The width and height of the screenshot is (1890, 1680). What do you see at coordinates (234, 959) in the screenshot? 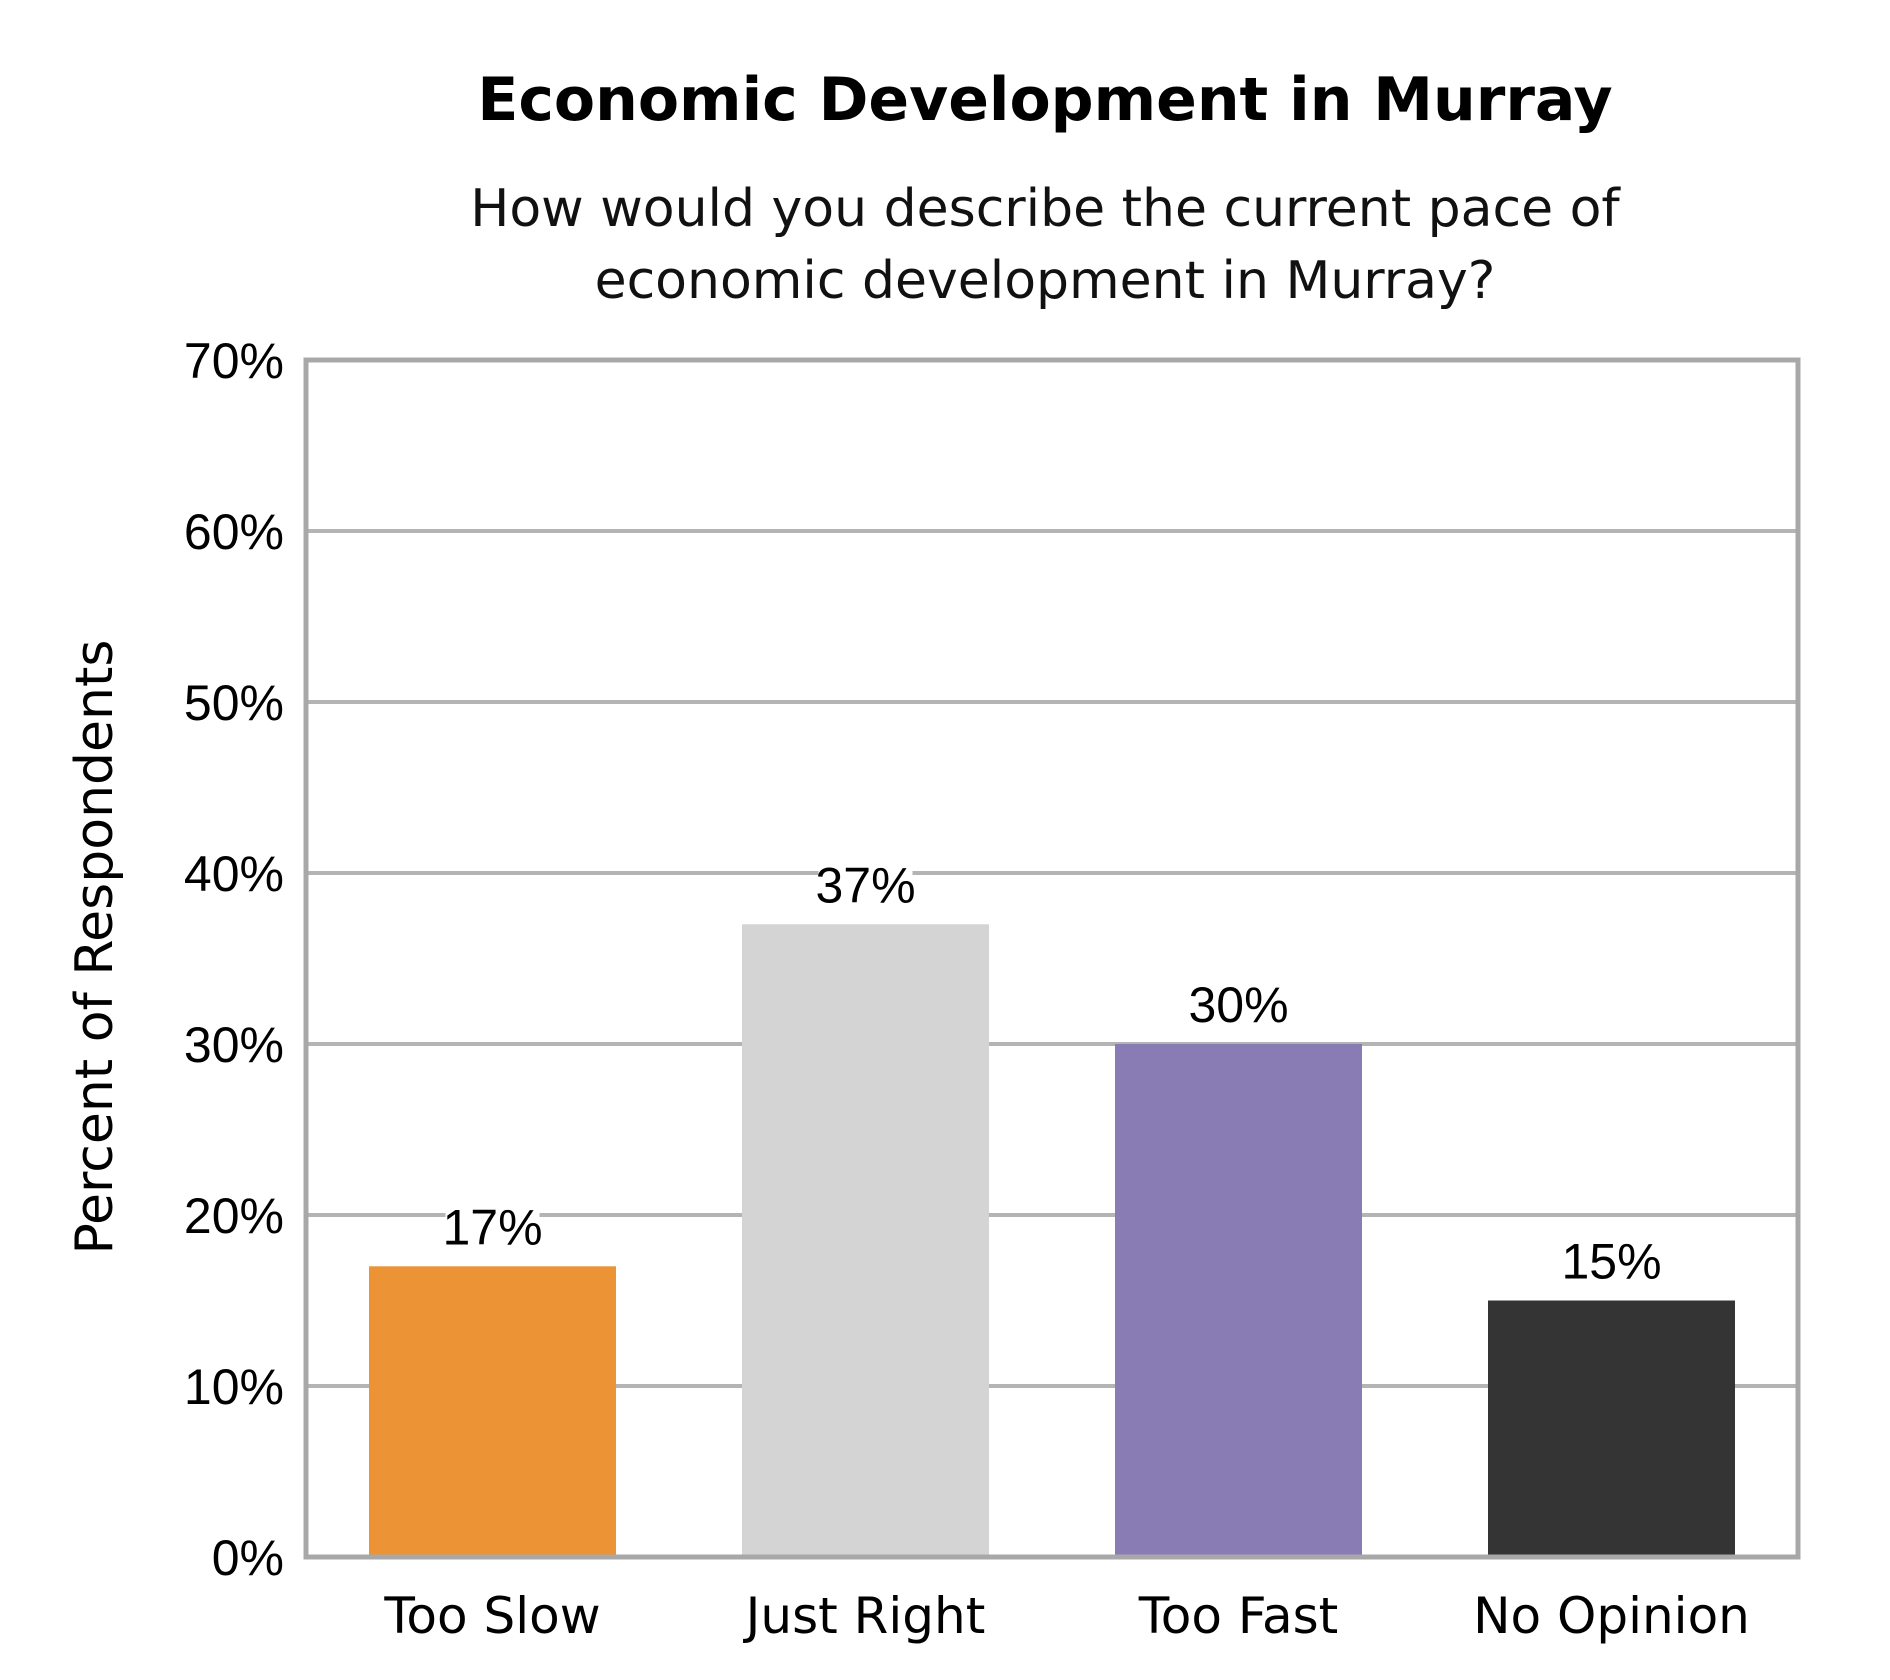
I see `y-axis-tick-labels: 0% 10% 20% 30% 40% 50% 60% 70%` at bounding box center [234, 959].